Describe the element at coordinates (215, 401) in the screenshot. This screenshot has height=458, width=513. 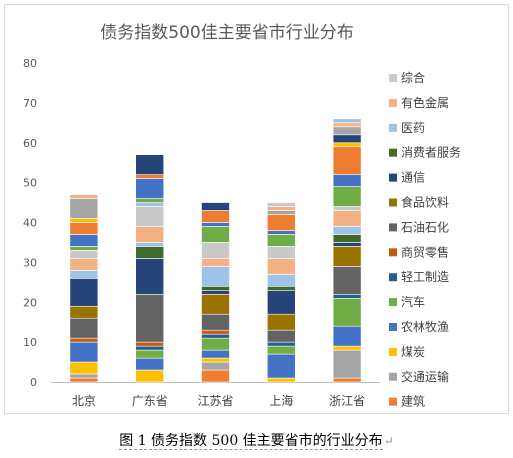
I see `x-tick-label: 江苏省` at that location.